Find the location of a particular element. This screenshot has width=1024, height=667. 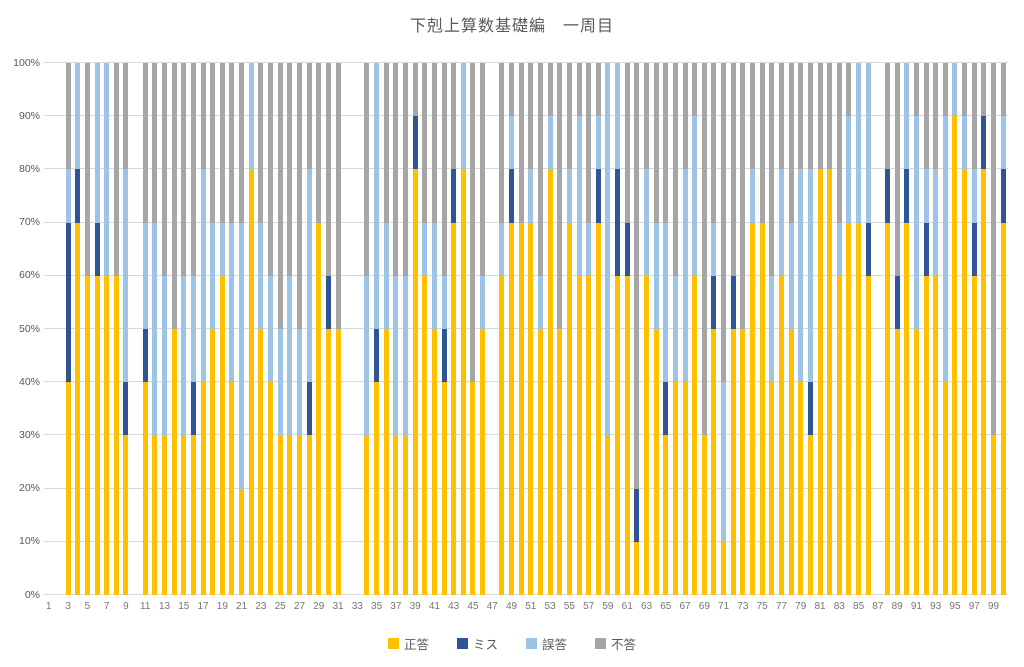

bar-96-segment-不答 is located at coordinates (965, 90).